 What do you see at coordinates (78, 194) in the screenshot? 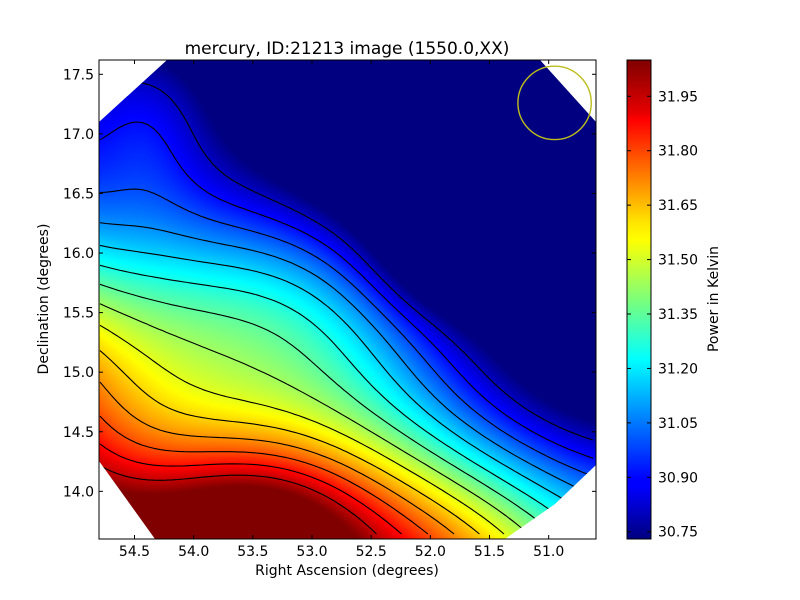
I see `y-tick-label: 16.5` at bounding box center [78, 194].